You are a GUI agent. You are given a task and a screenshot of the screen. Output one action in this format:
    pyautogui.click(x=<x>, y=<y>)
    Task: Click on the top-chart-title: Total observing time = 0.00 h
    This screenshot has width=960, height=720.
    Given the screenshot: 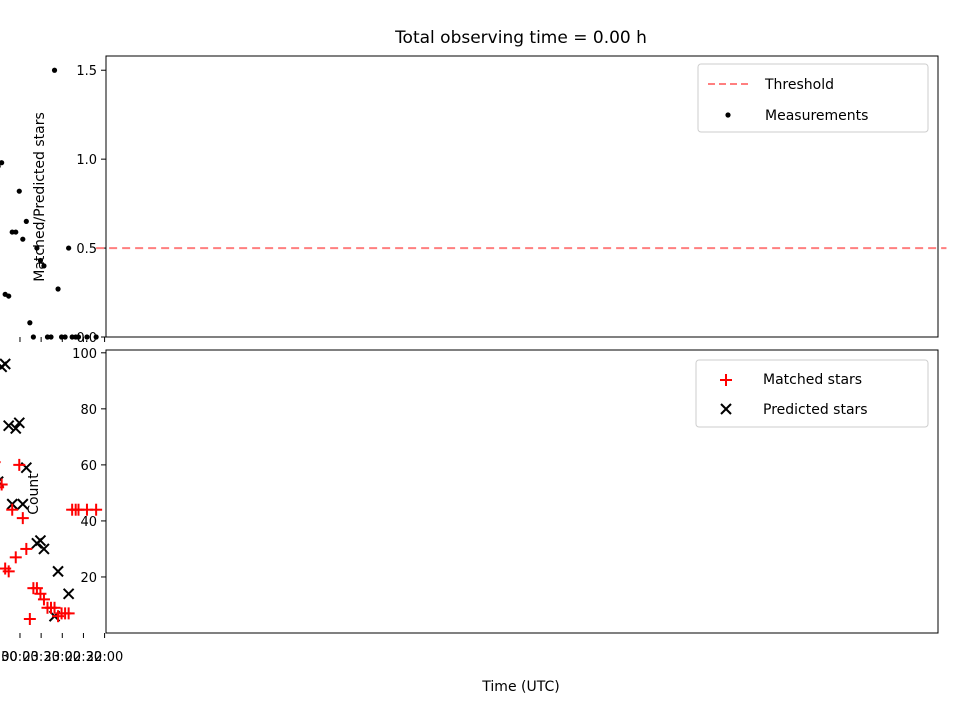 What is the action you would take?
    pyautogui.click(x=520, y=38)
    